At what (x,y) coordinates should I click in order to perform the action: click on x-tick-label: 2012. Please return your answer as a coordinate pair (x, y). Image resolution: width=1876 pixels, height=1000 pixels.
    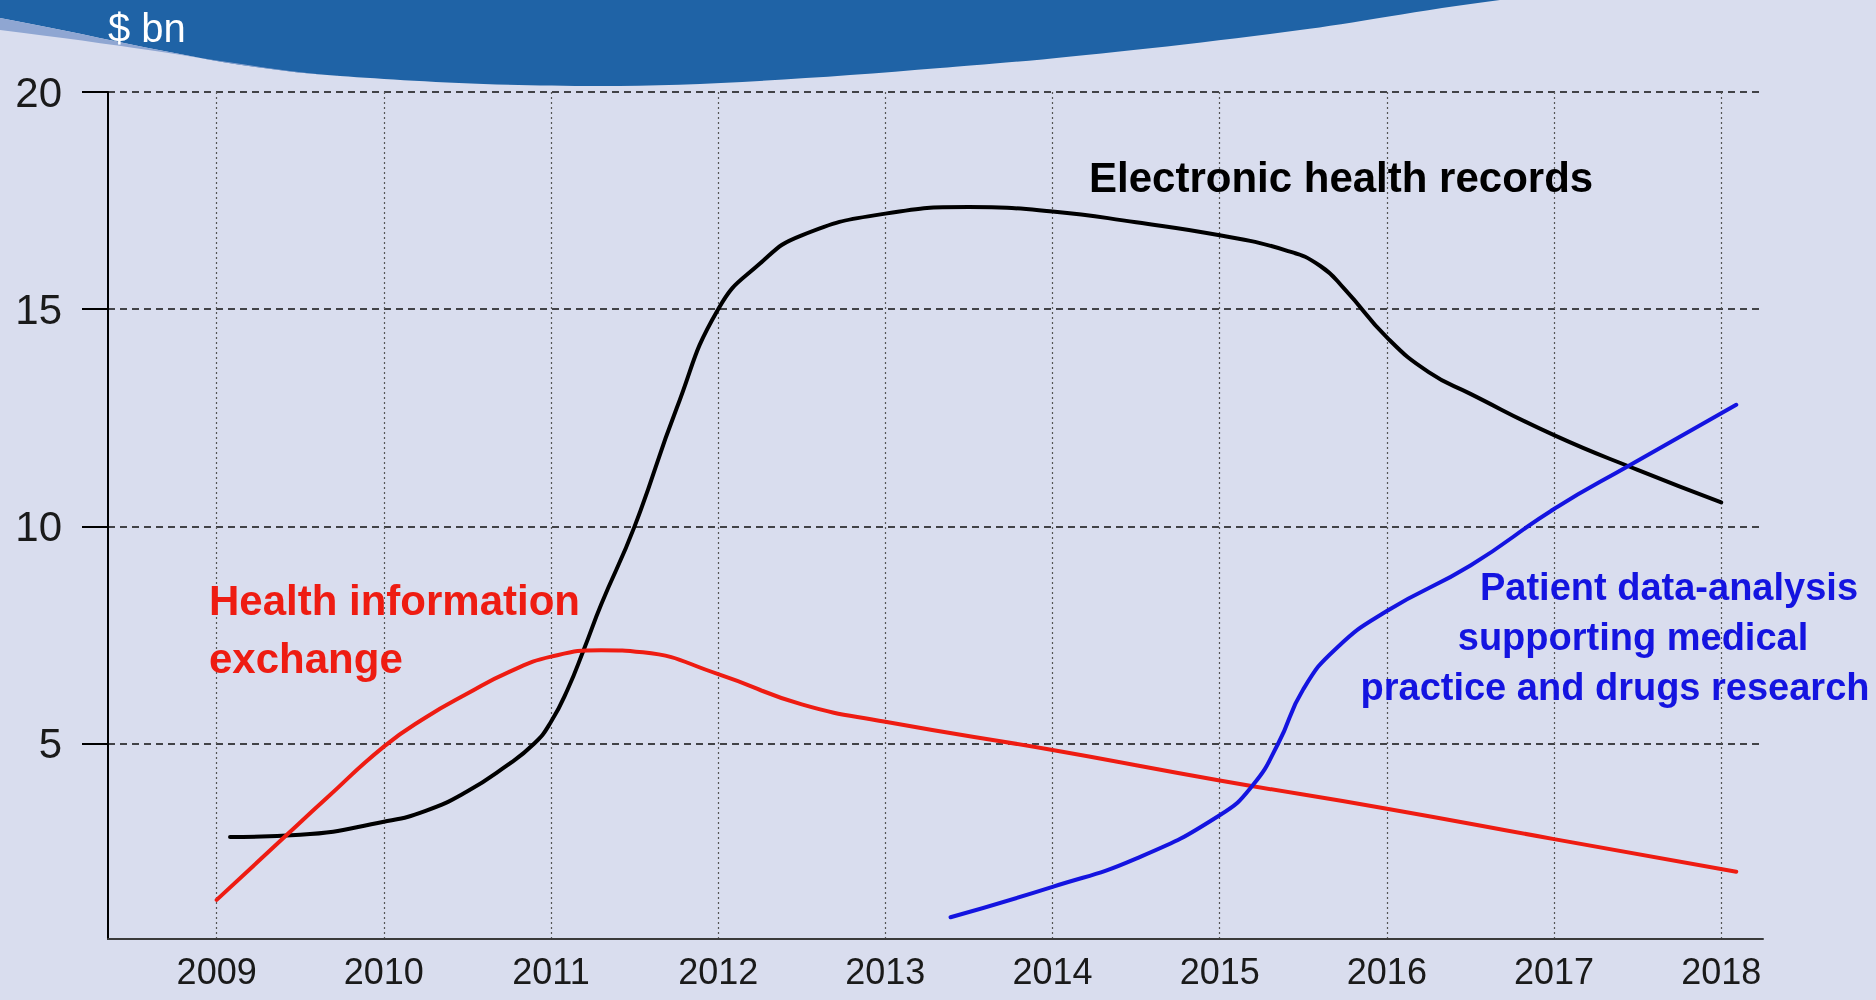
    Looking at the image, I should click on (718, 971).